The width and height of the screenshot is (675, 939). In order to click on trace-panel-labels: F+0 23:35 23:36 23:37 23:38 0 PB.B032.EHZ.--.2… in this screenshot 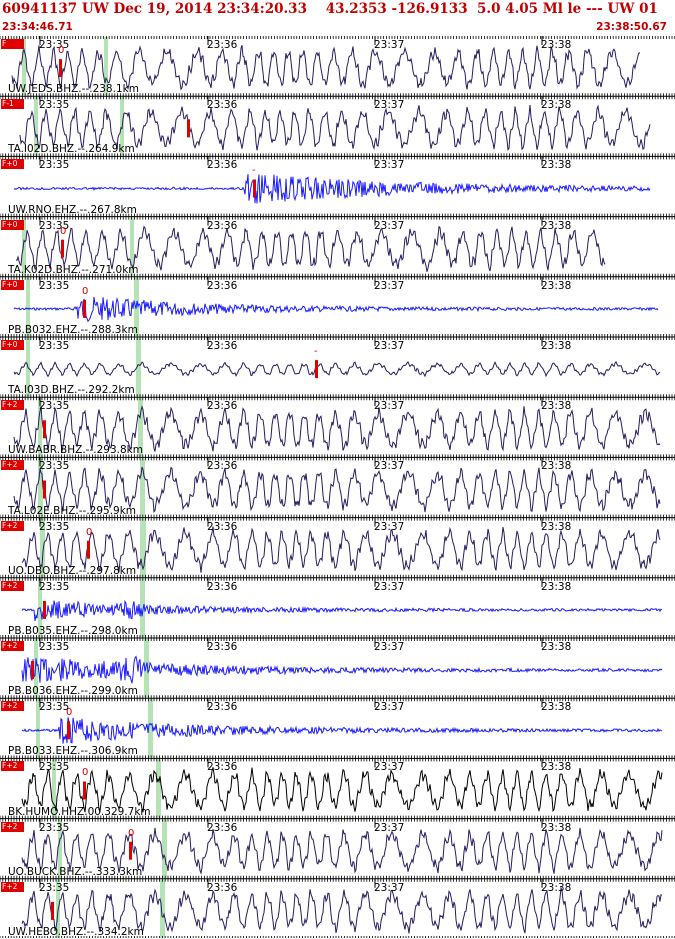, I will do `click(337, 307)`.